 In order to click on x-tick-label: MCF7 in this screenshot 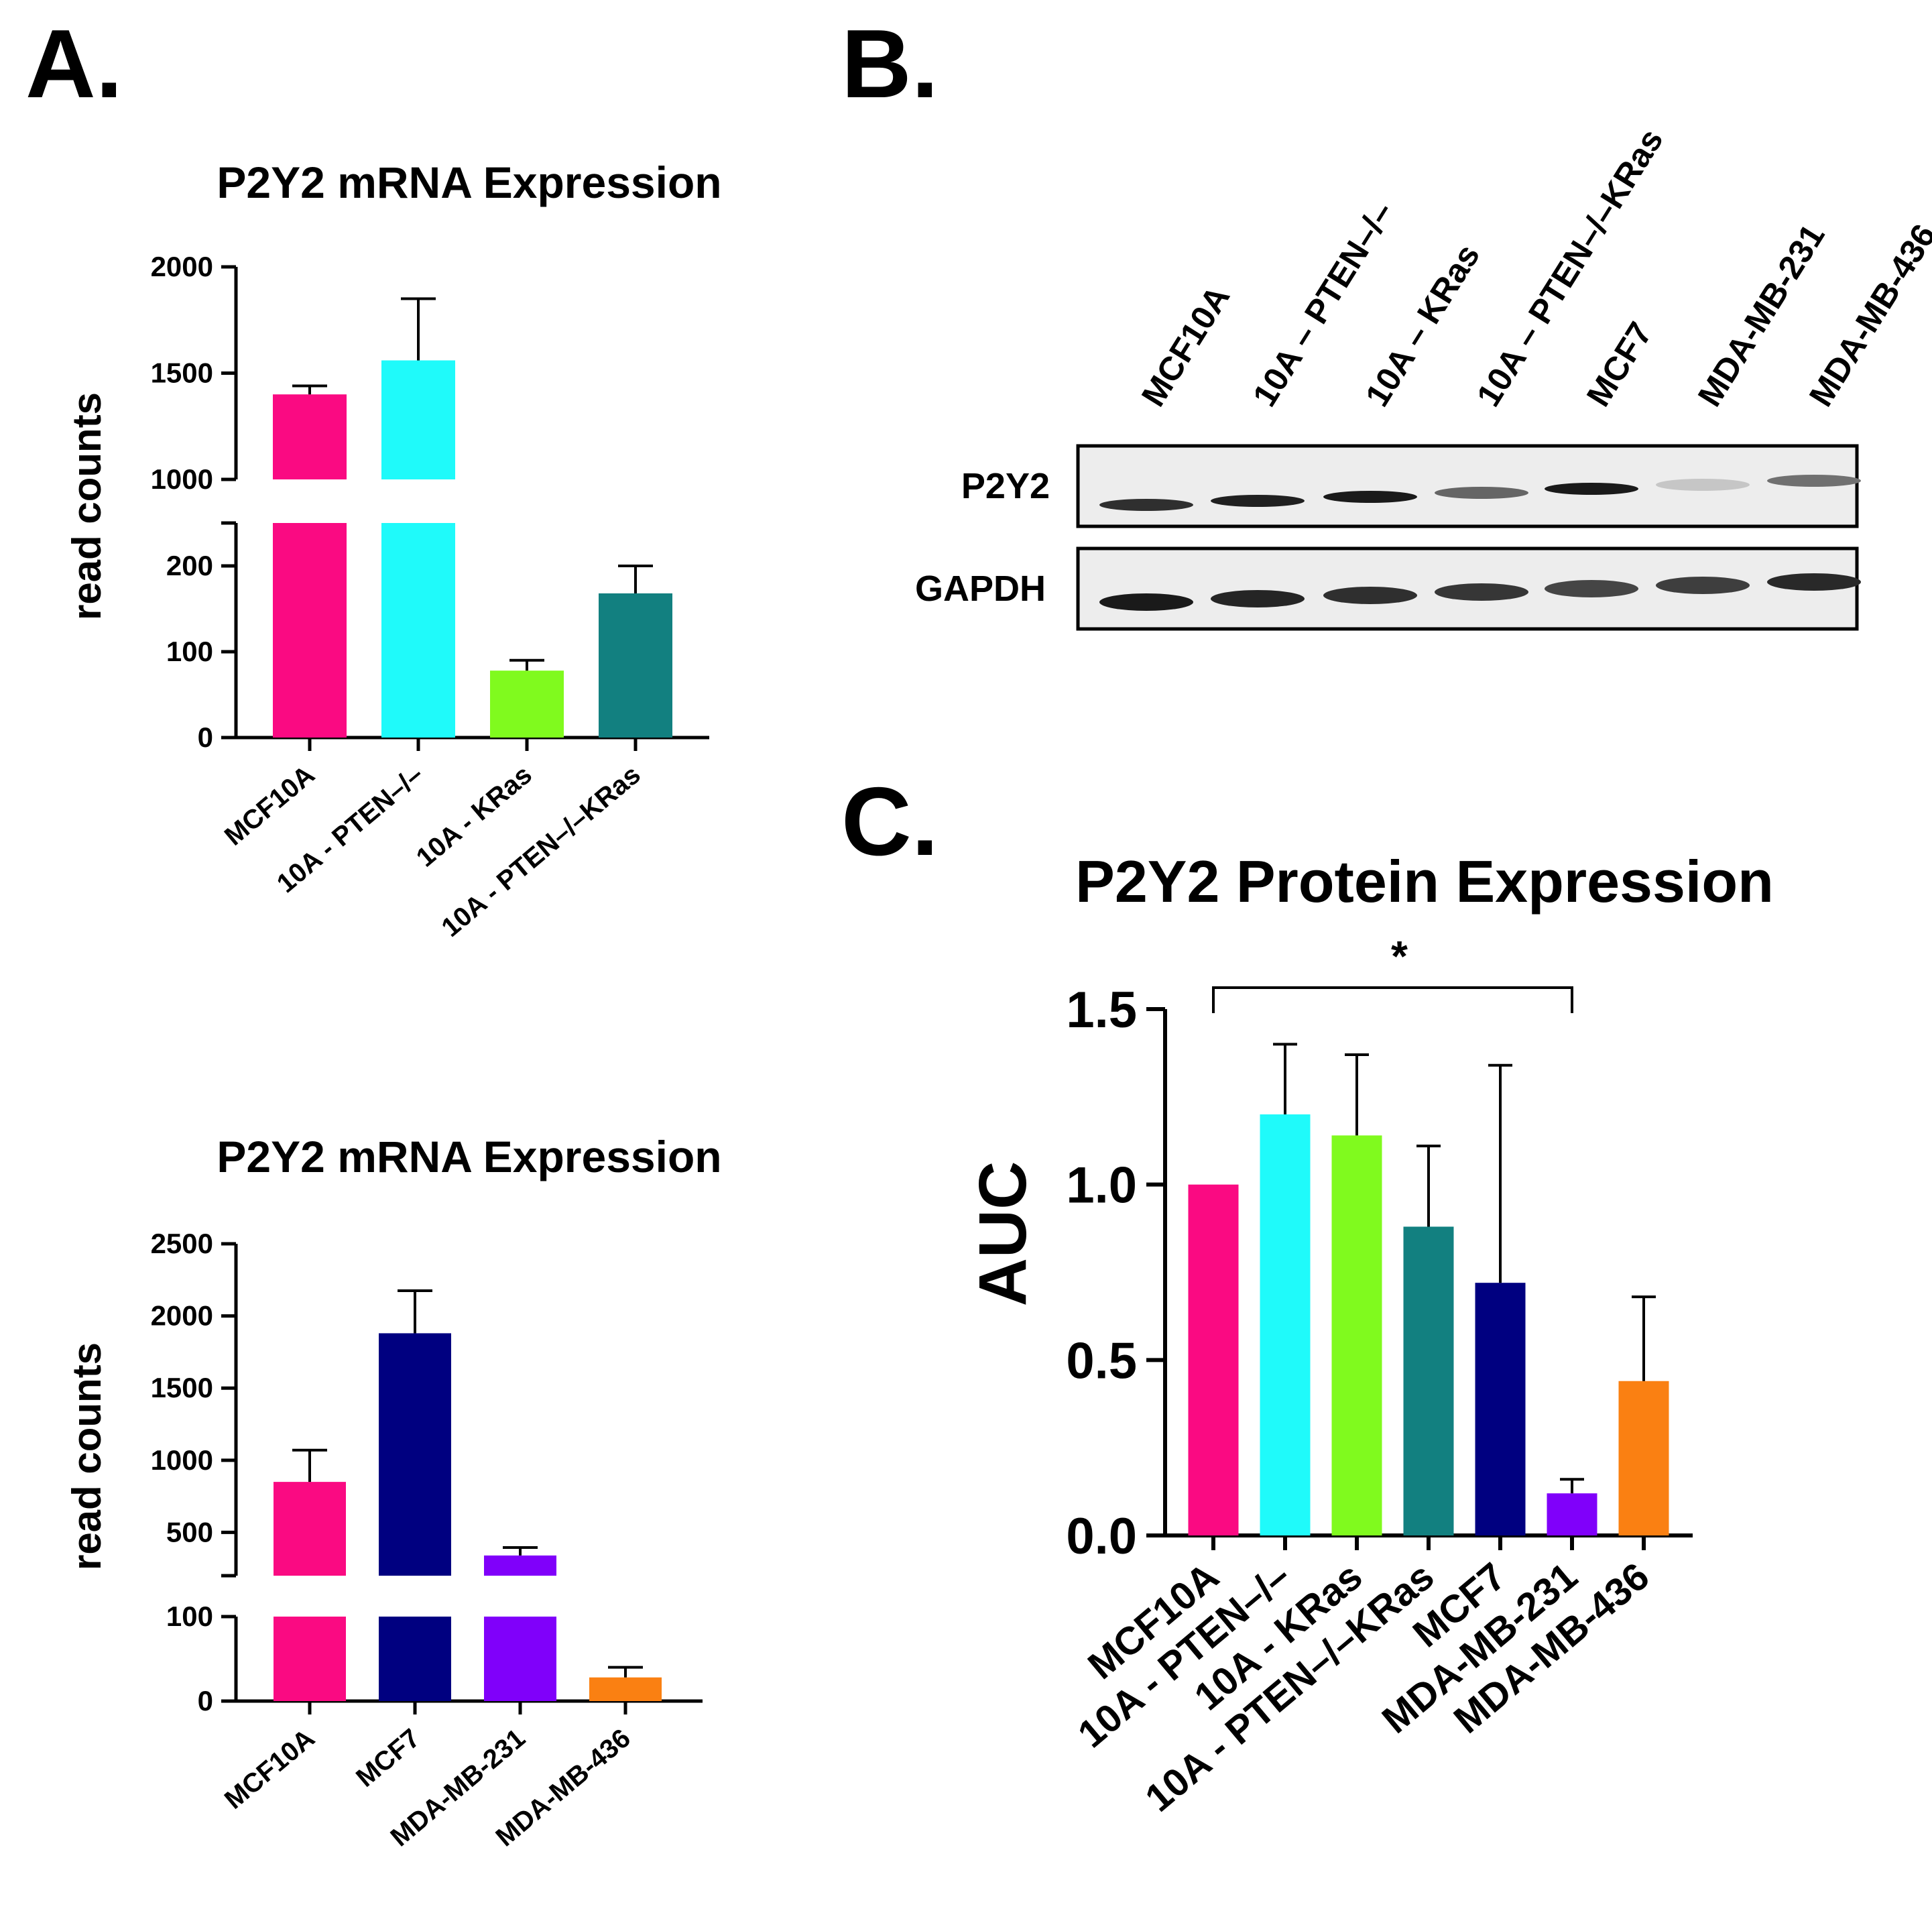, I will do `click(389, 1758)`.